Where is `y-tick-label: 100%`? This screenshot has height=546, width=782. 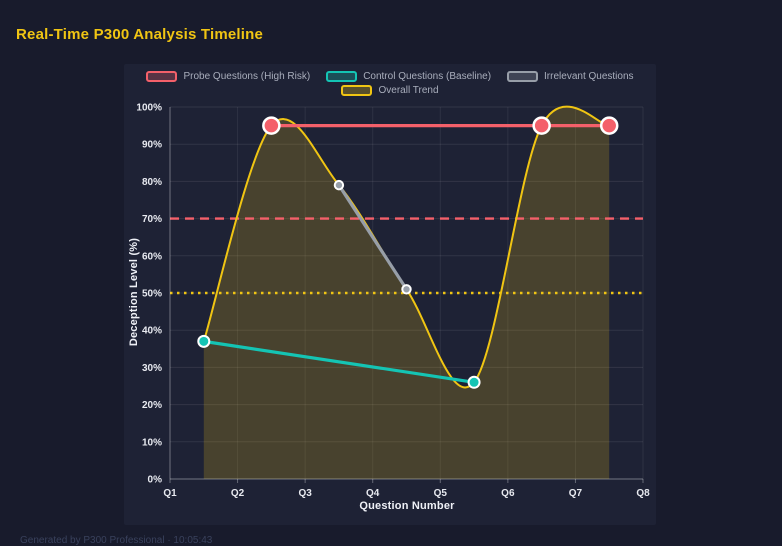 y-tick-label: 100% is located at coordinates (149, 108).